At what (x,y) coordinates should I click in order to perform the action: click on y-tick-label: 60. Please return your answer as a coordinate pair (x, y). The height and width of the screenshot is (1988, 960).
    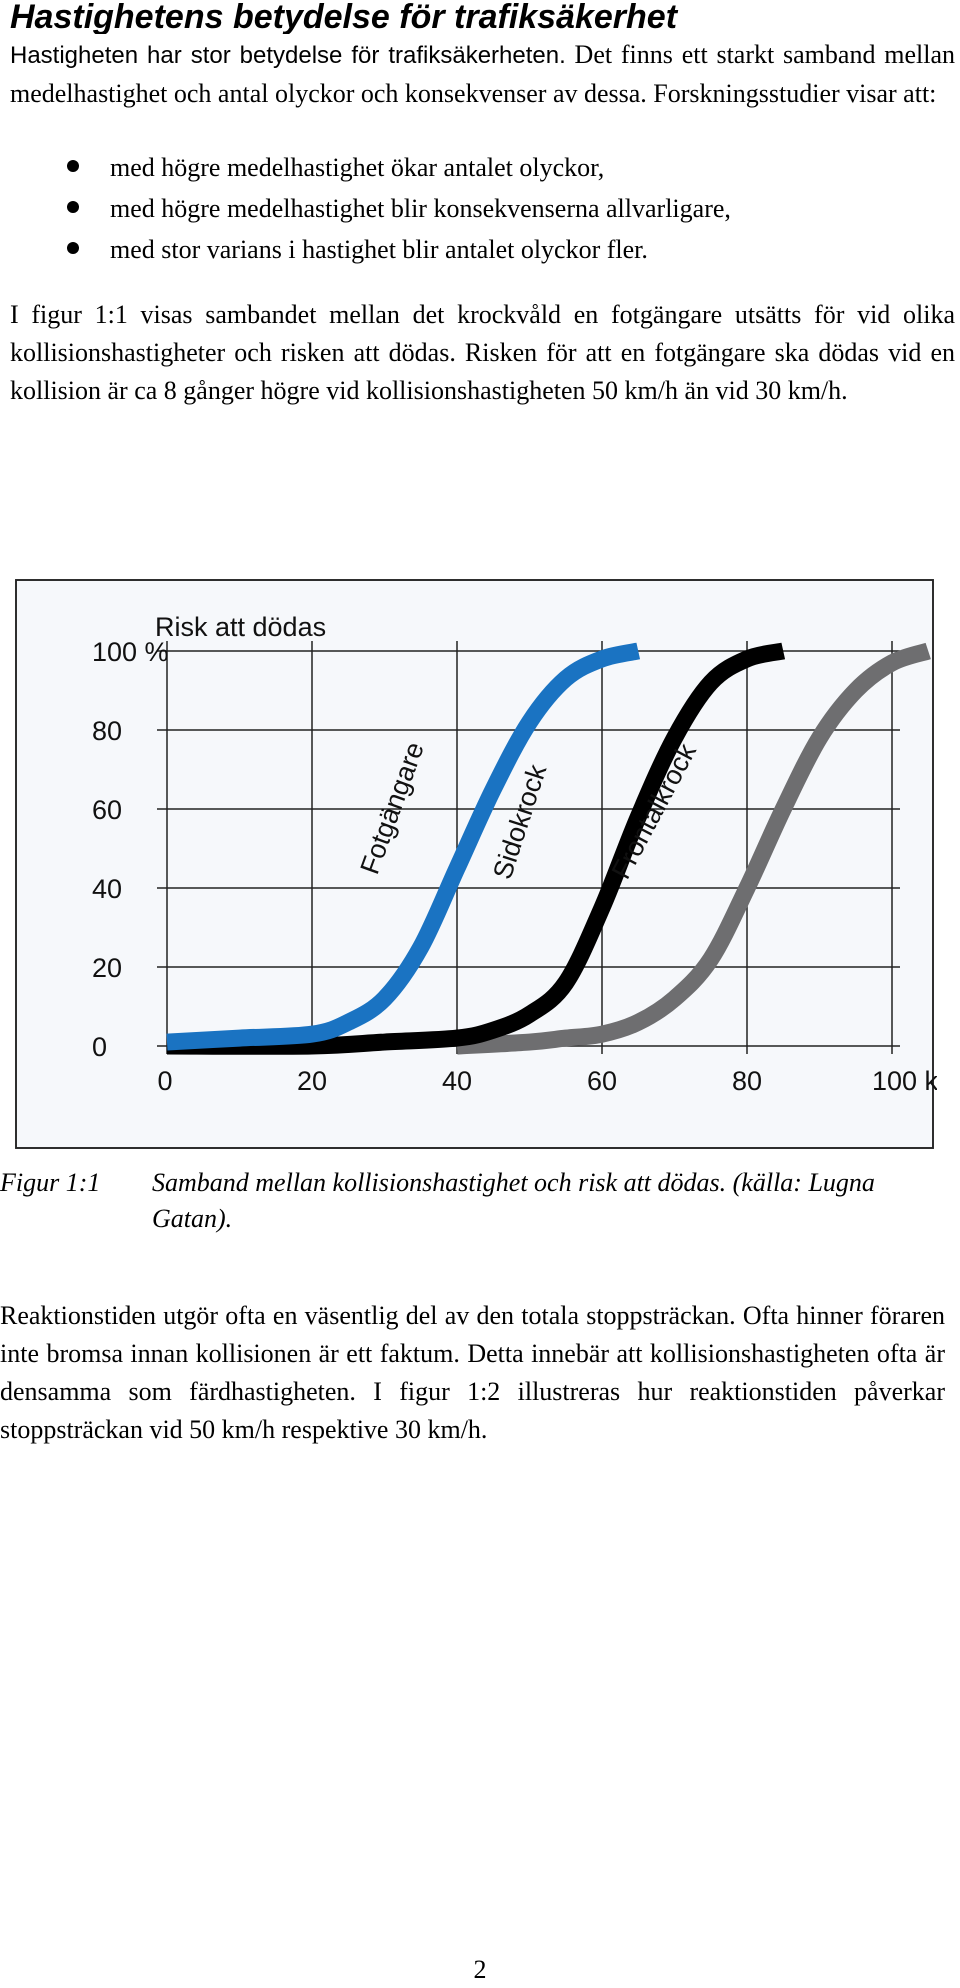
    Looking at the image, I should click on (107, 810).